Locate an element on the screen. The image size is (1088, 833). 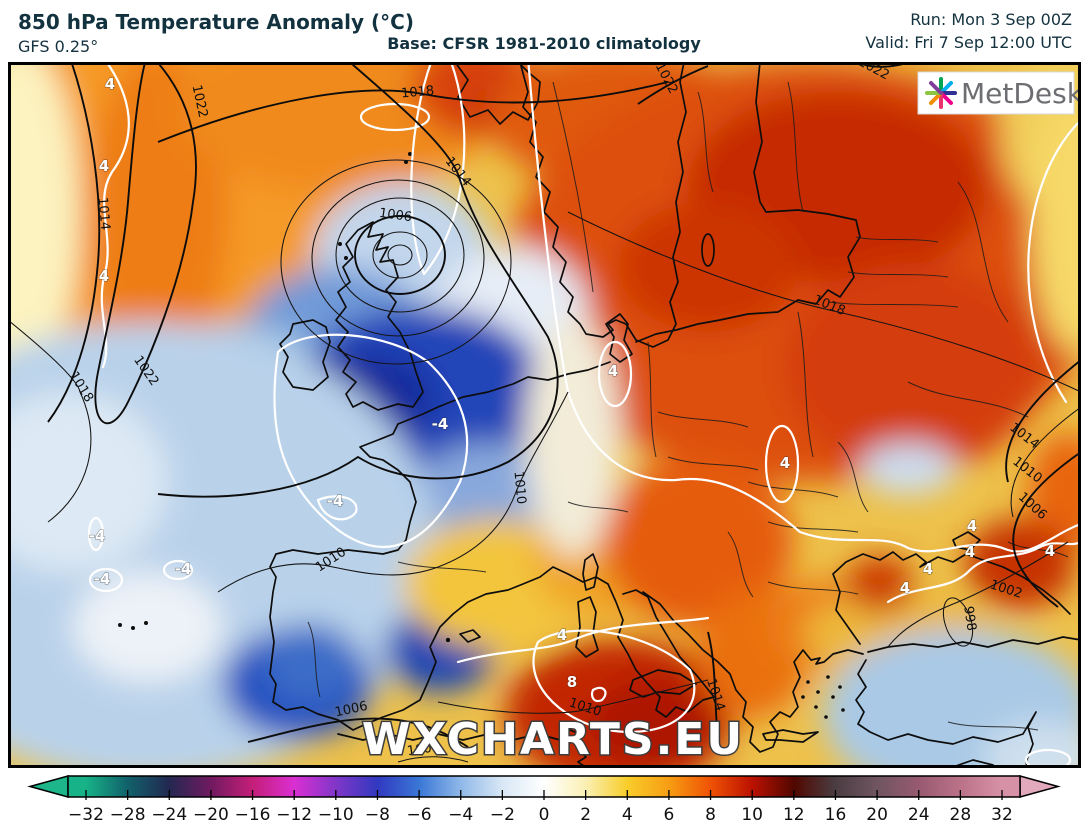
contour-label: 1022 is located at coordinates (200, 101).